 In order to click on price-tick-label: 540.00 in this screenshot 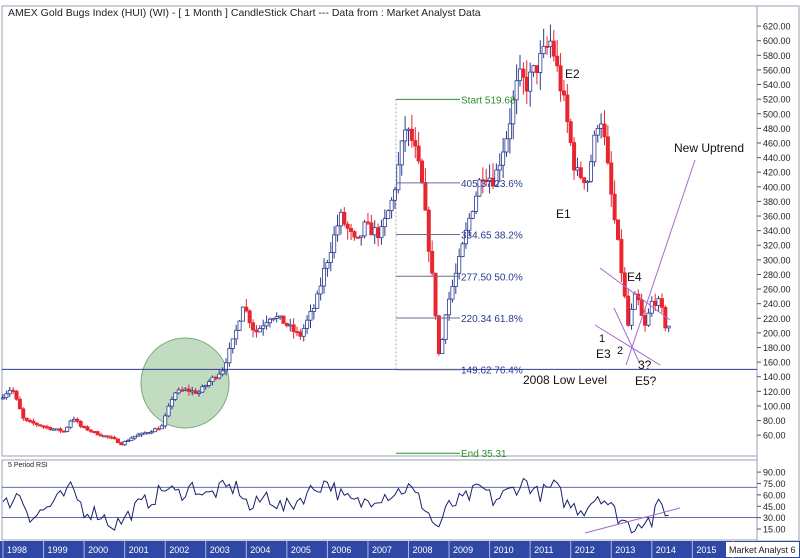, I will do `click(777, 85)`.